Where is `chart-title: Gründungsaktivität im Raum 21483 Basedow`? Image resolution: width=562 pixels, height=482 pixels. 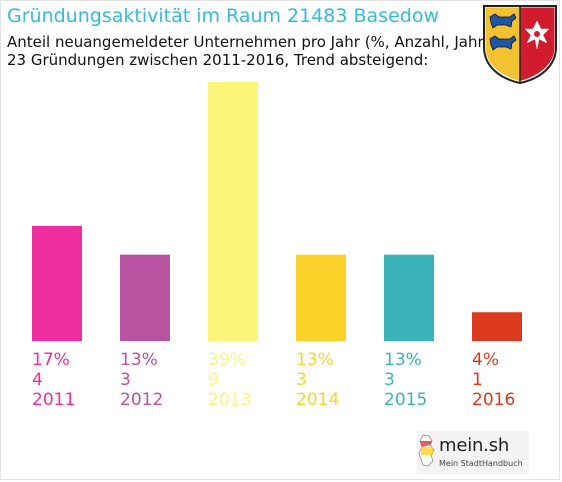
chart-title: Gründungsaktivität im Raum 21483 Basedow is located at coordinates (223, 16).